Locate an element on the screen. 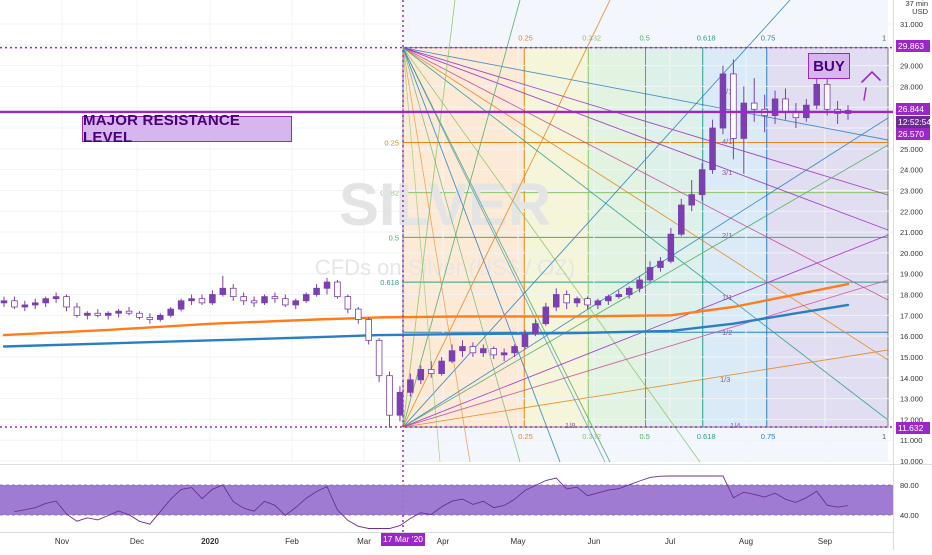  y-tick-18: 13.000 is located at coordinates (911, 399).